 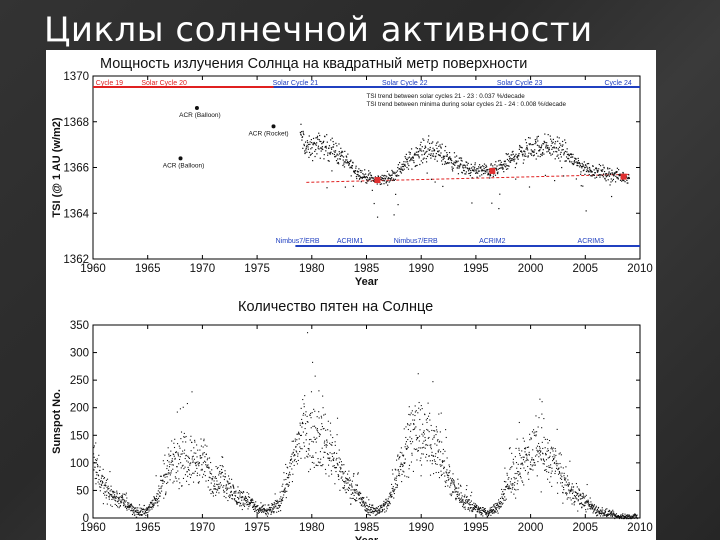 I want to click on tsi-x-tick-label: 1985, so click(x=367, y=269).